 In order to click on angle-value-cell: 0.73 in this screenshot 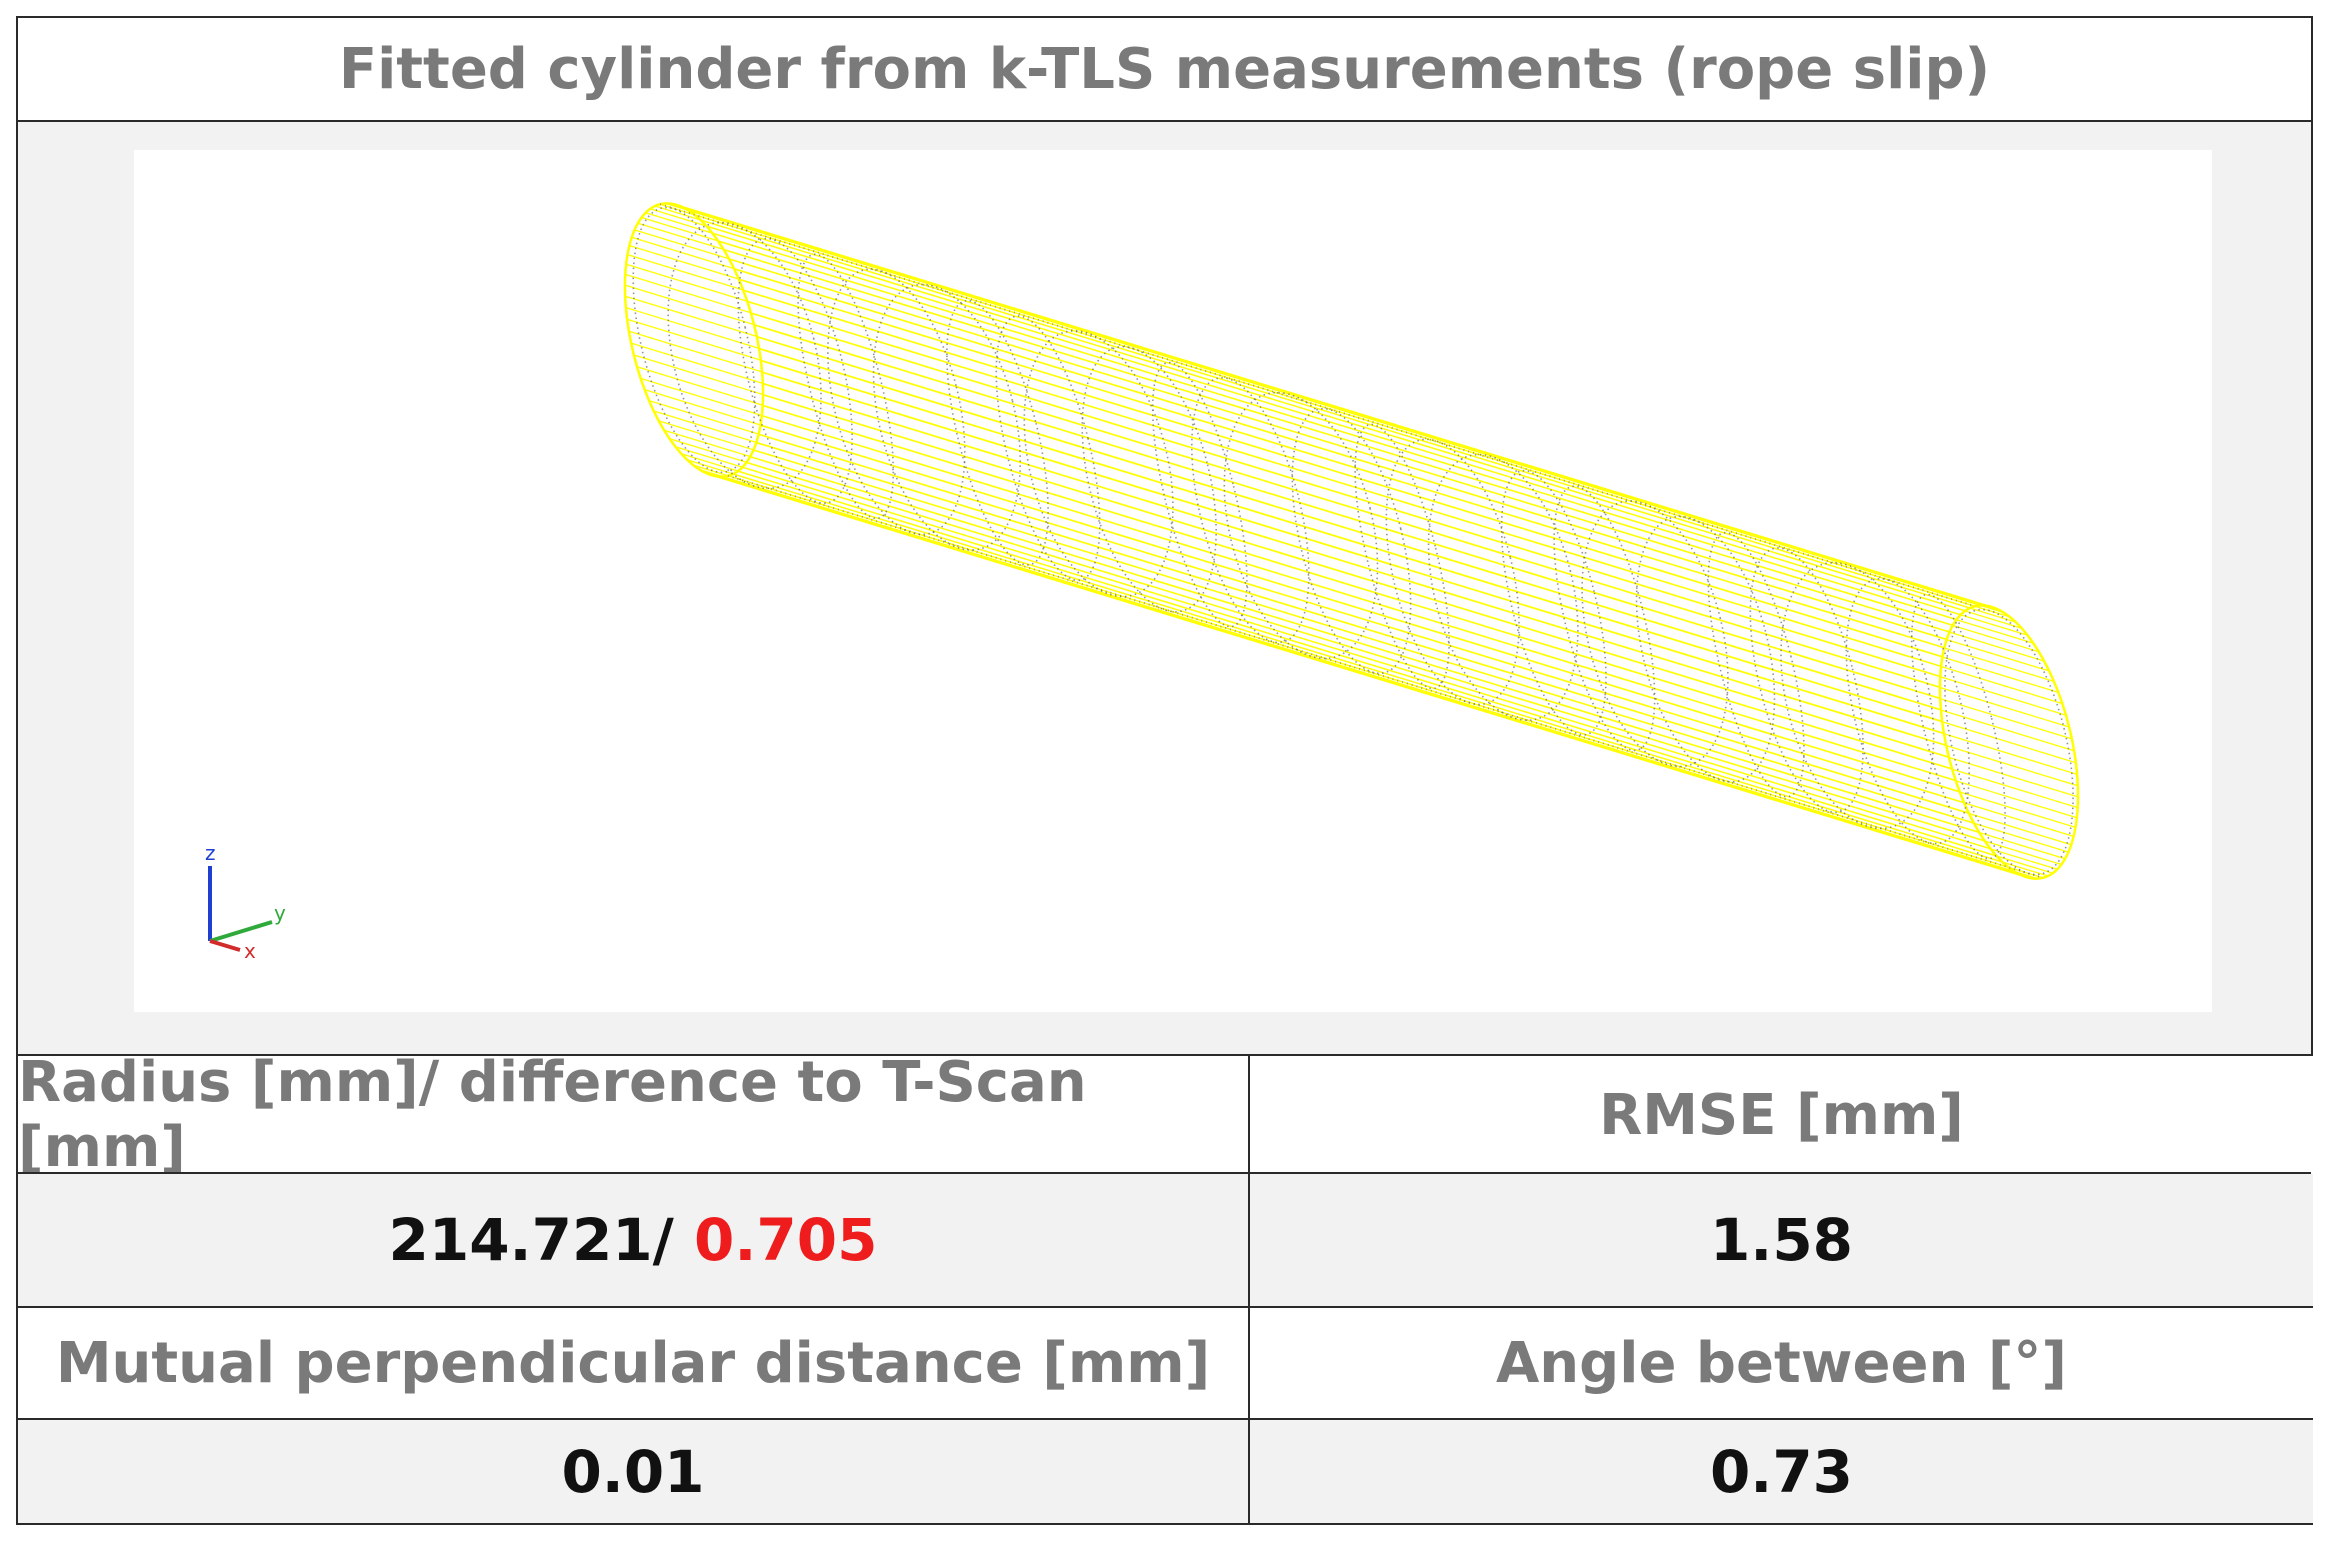, I will do `click(1781, 1471)`.